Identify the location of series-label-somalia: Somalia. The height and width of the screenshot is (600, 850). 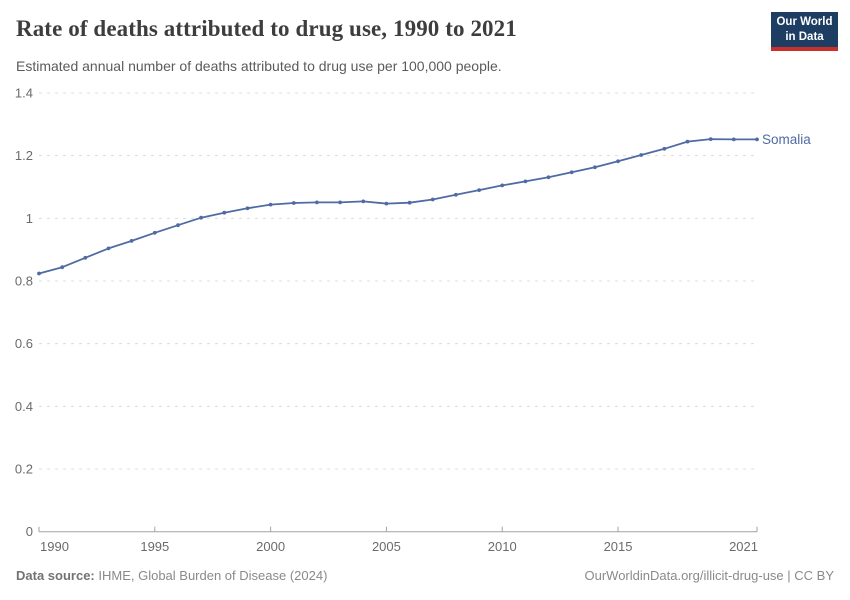
(786, 139).